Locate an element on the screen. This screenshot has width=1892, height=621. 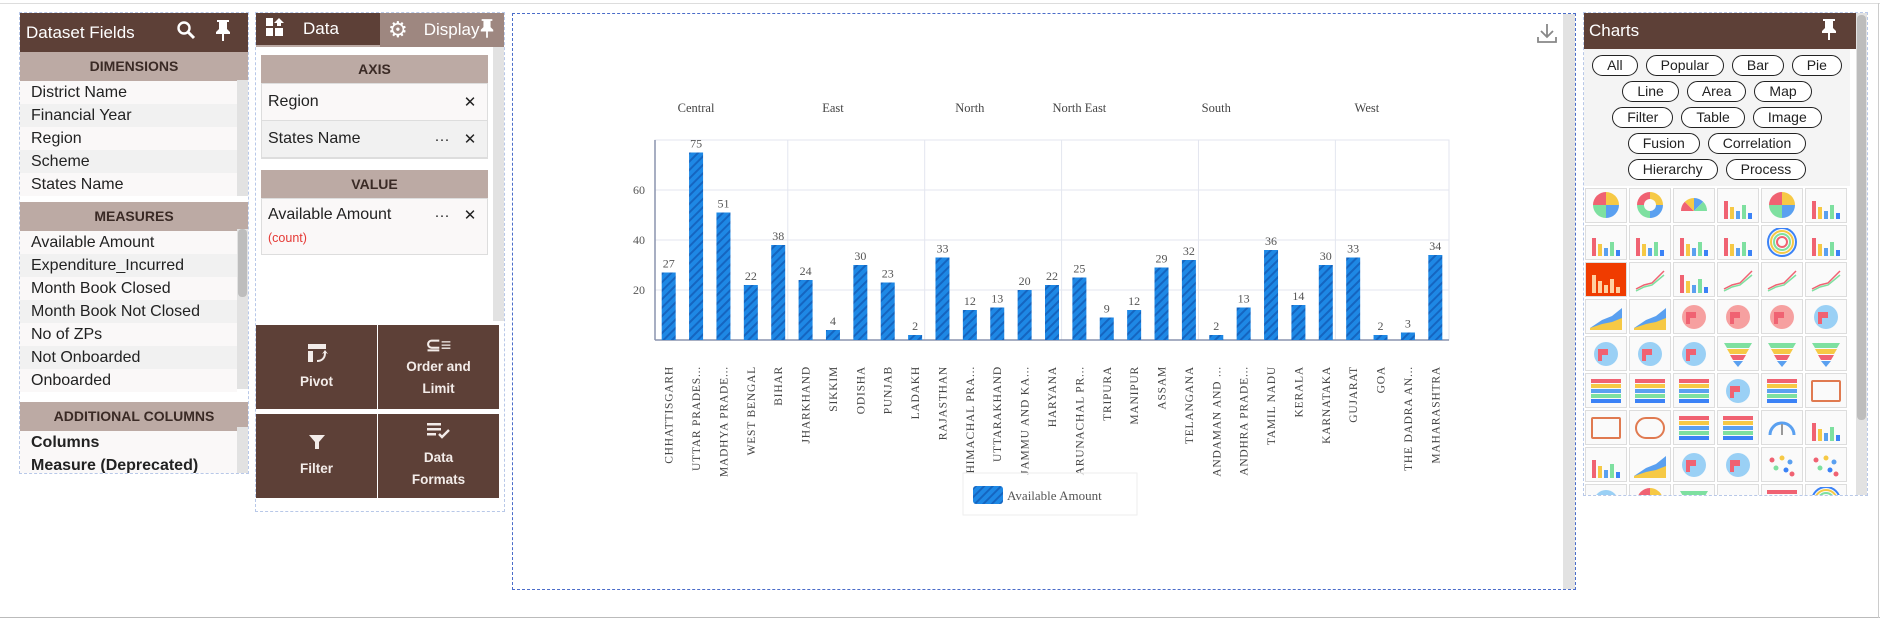
value-field-available-amount: Available Amount ··· ✕ is located at coordinates (374, 215).